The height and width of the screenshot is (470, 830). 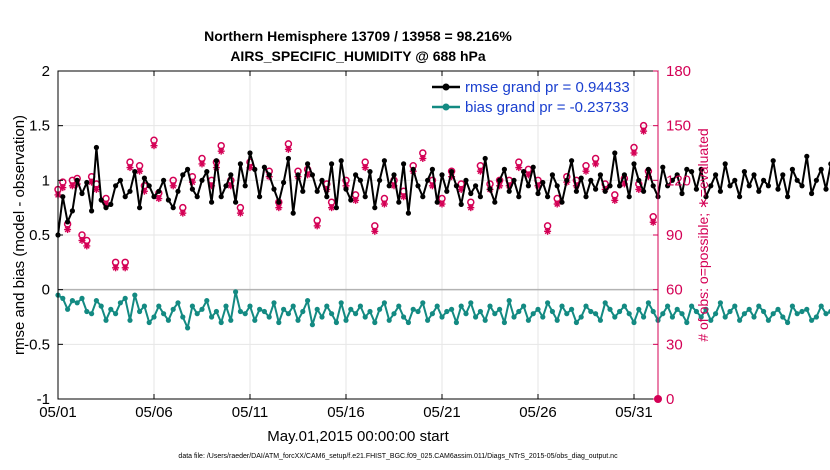 I want to click on x-tick-label: 05/31, so click(x=634, y=412).